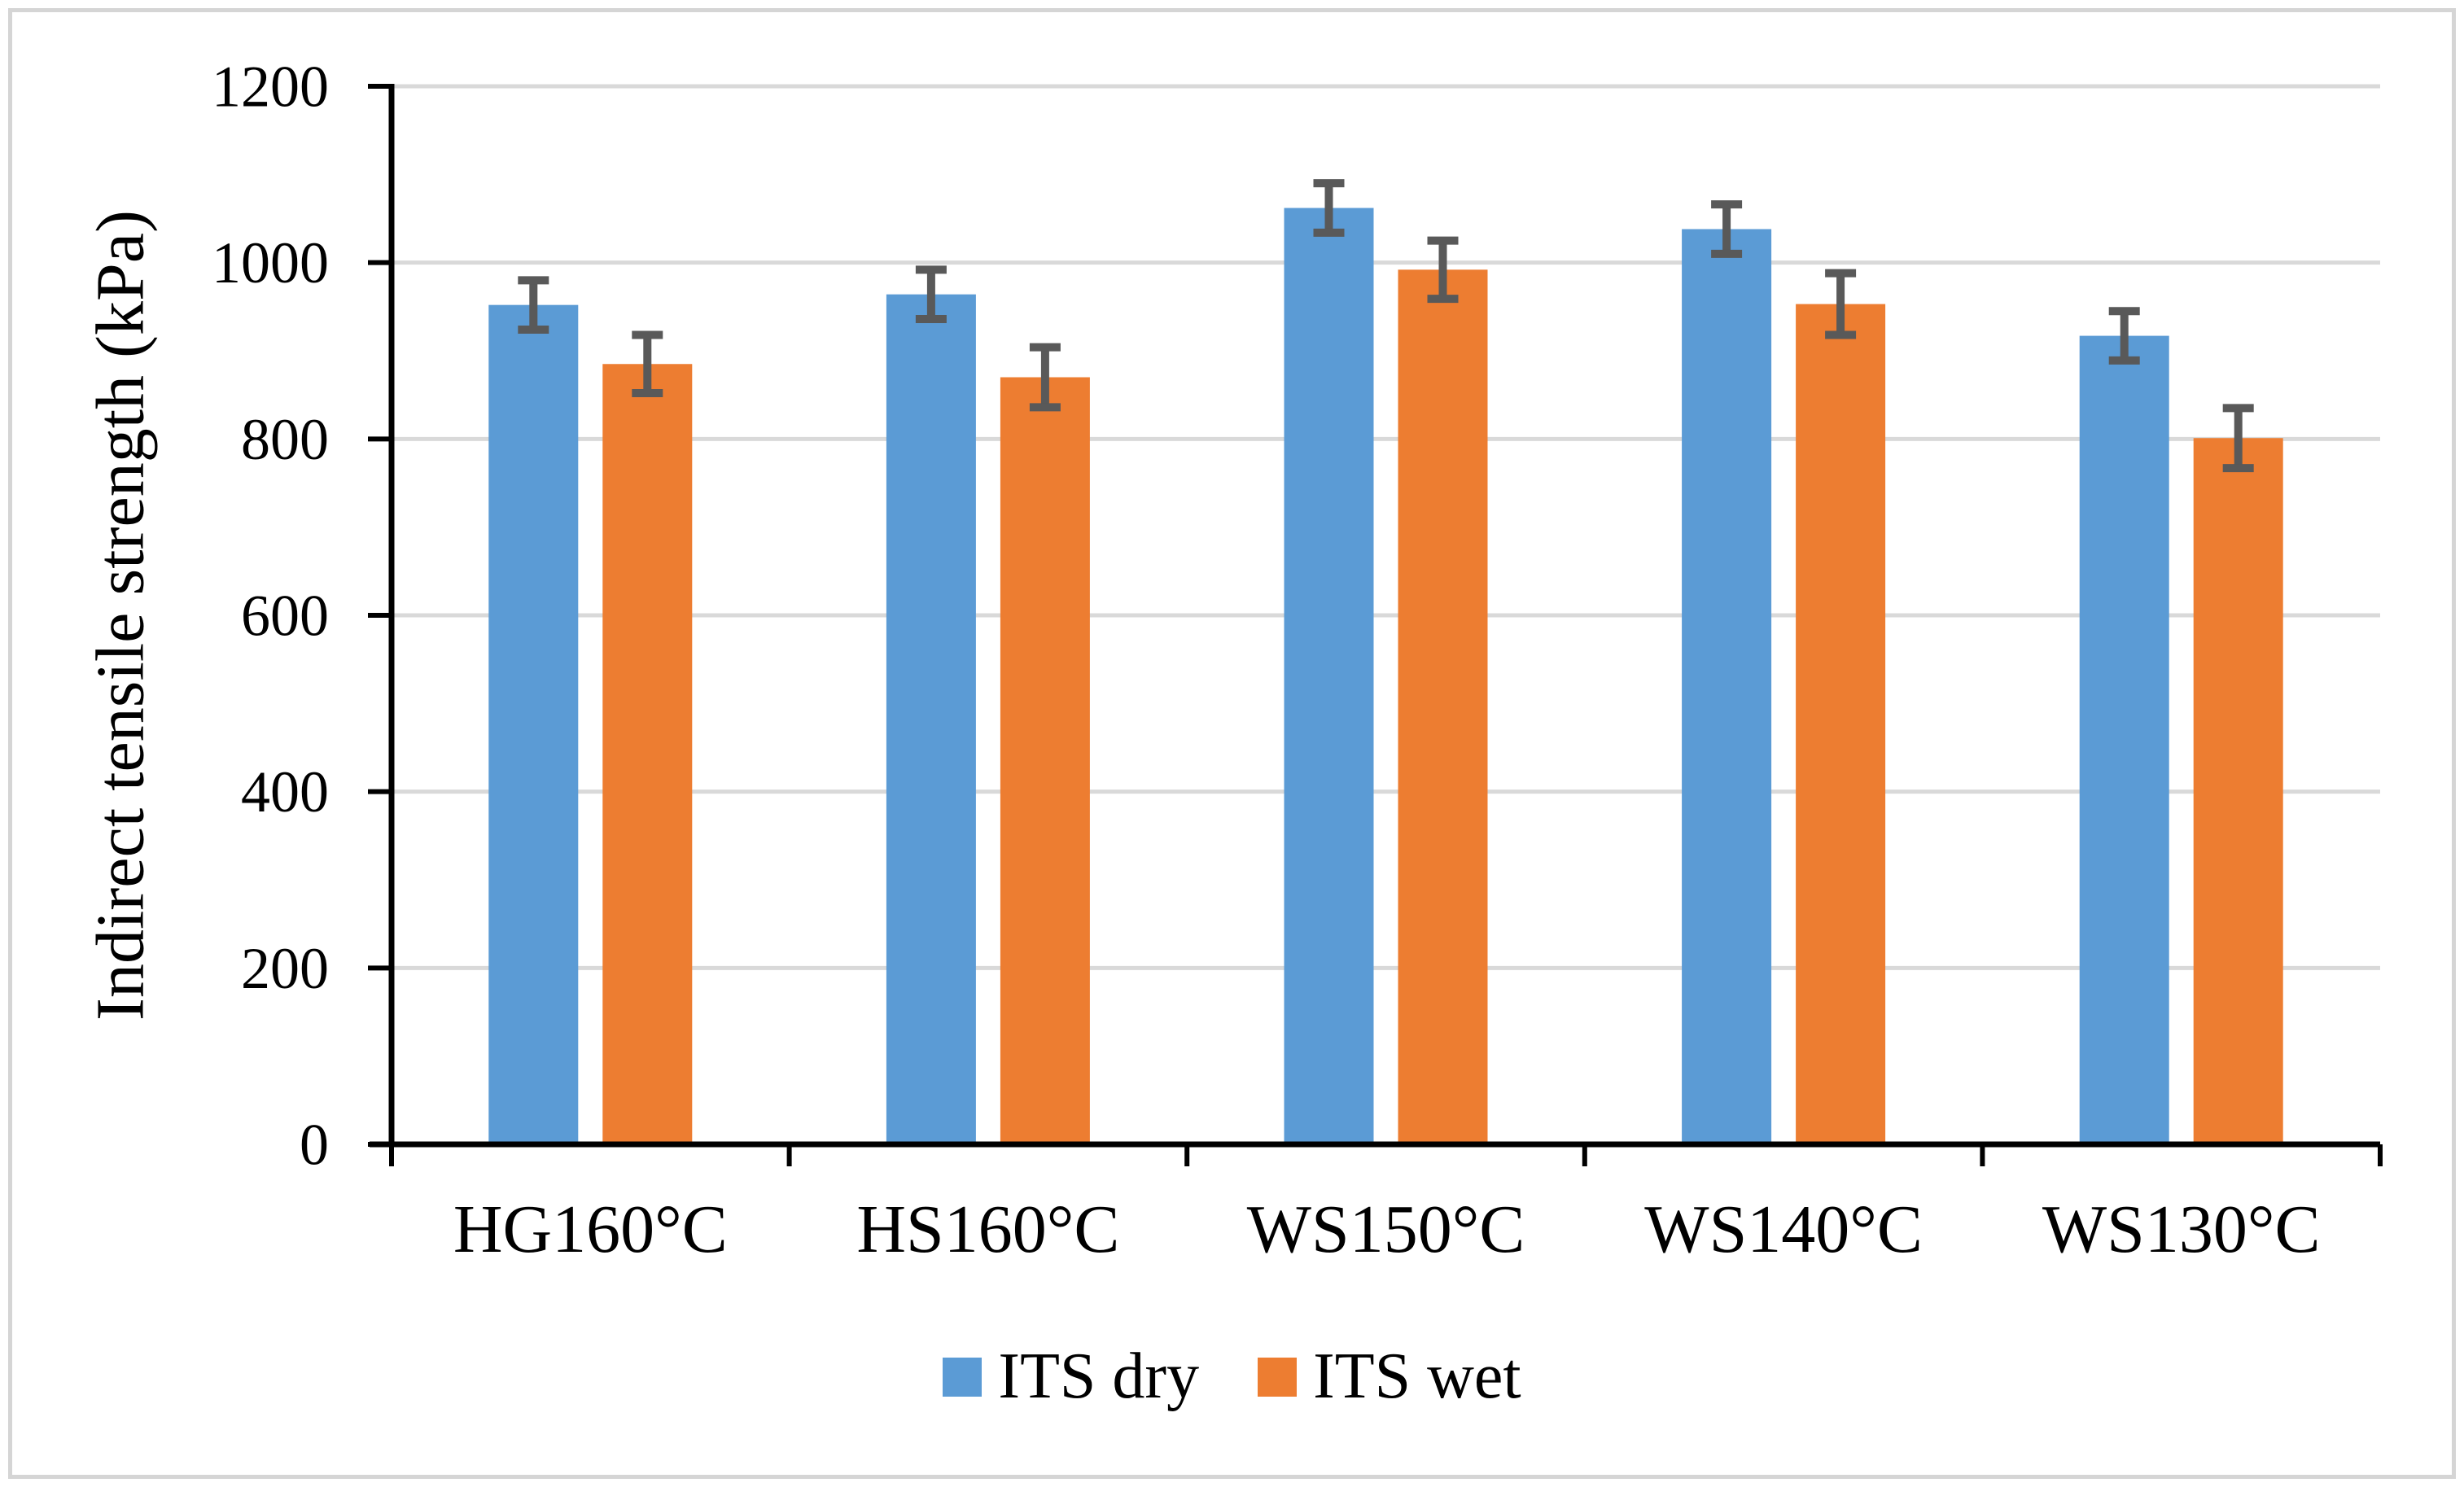 The height and width of the screenshot is (1487, 2464). I want to click on x-category-label-HG160°C: HG160°C, so click(591, 1229).